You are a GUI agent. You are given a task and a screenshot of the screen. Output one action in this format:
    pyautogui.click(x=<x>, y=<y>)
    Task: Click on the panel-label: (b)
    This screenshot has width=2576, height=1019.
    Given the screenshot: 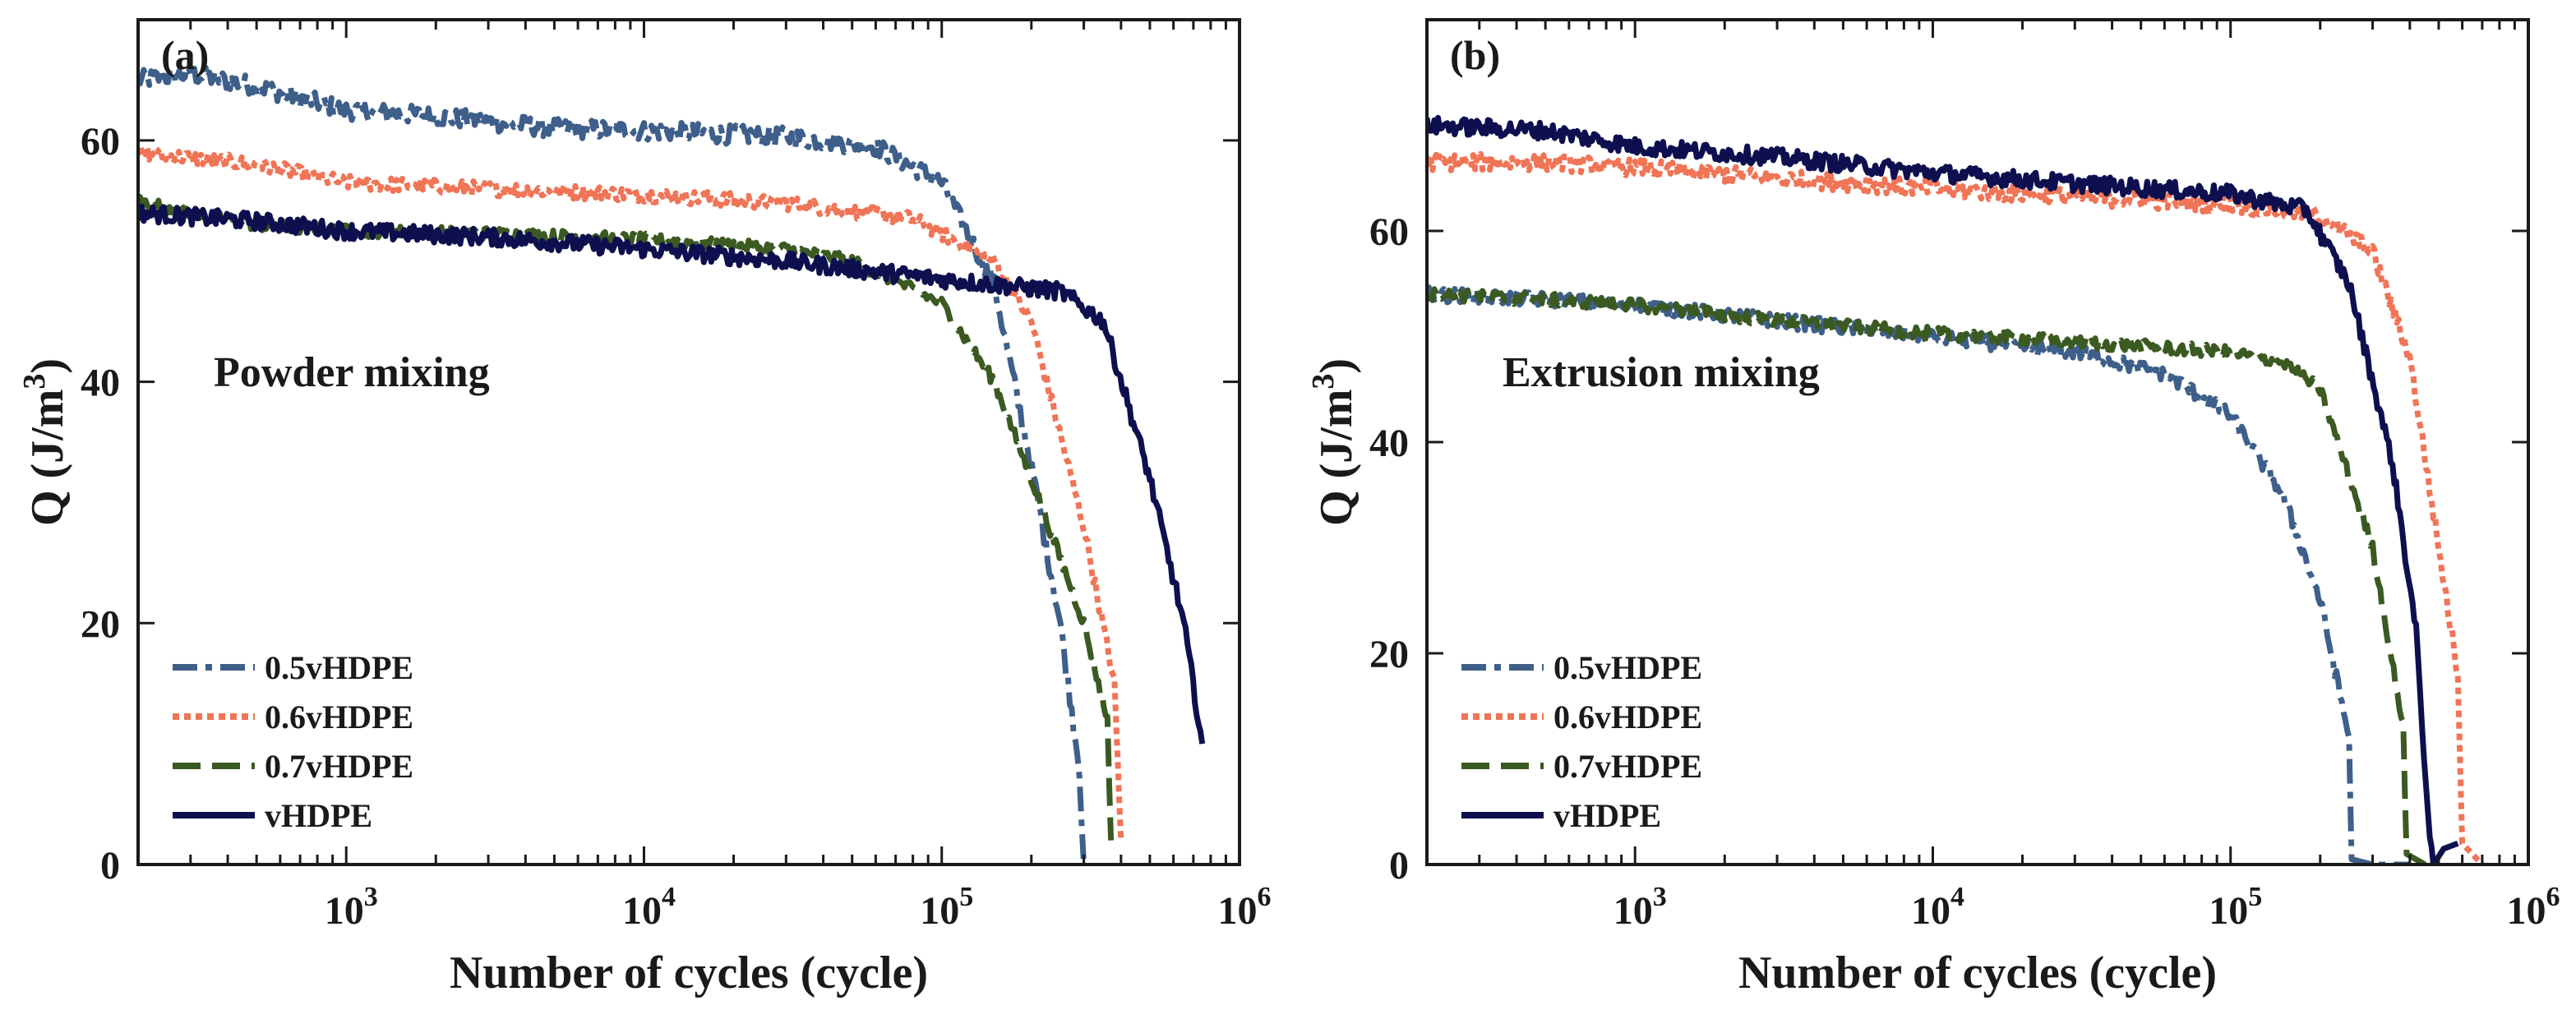 What is the action you would take?
    pyautogui.click(x=1475, y=55)
    